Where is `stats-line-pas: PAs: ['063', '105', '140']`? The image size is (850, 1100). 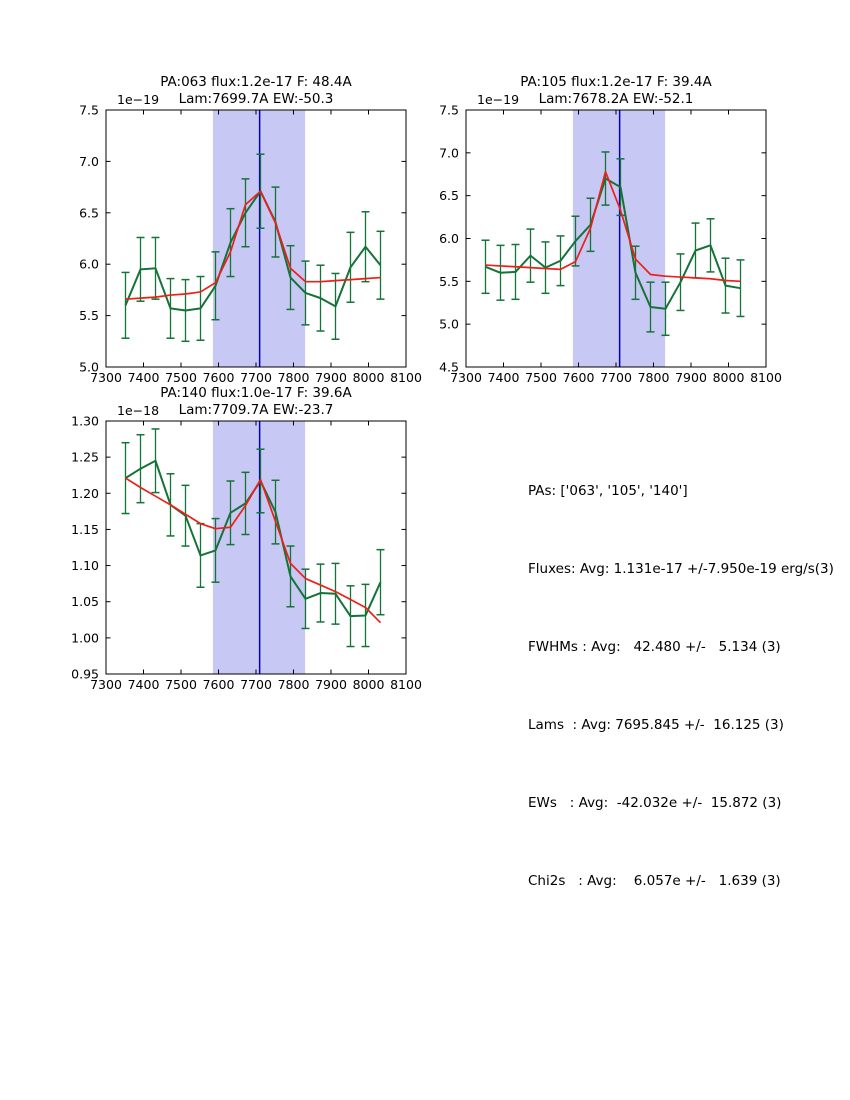 stats-line-pas: PAs: ['063', '105', '140'] is located at coordinates (608, 491).